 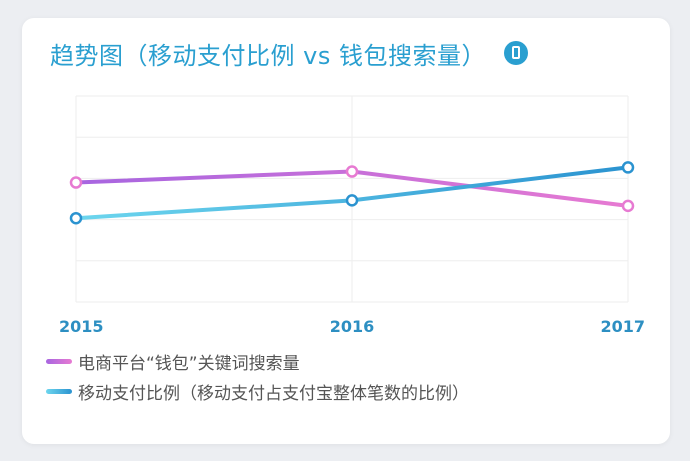 What do you see at coordinates (268, 55) in the screenshot?
I see `chart-title: 趋势图（移动支付比例 vs 钱包搜索量）` at bounding box center [268, 55].